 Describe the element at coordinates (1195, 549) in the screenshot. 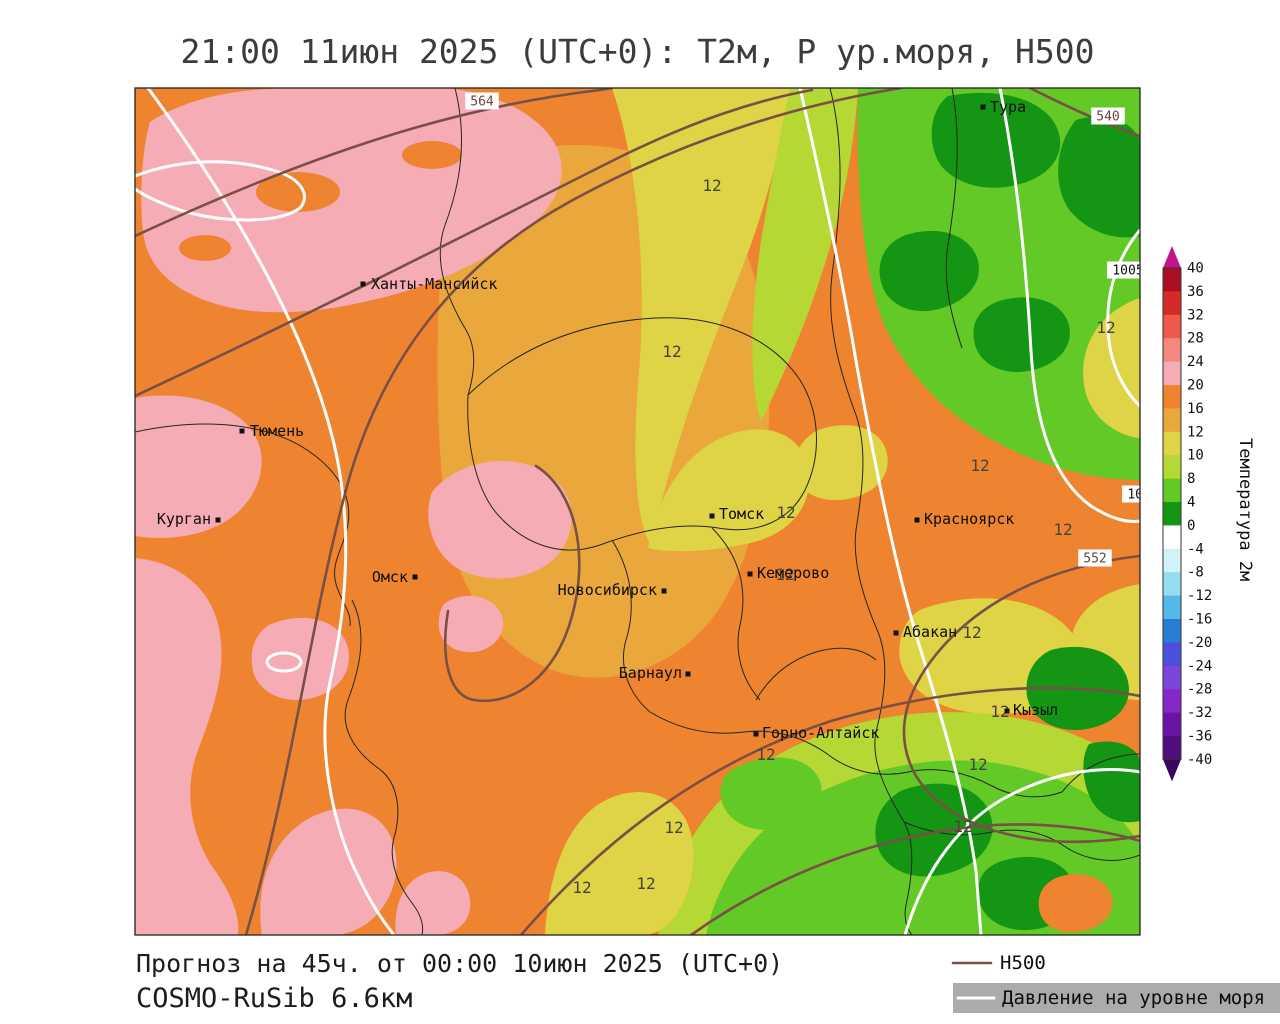

I see `colorbar-tick-label: -4` at that location.